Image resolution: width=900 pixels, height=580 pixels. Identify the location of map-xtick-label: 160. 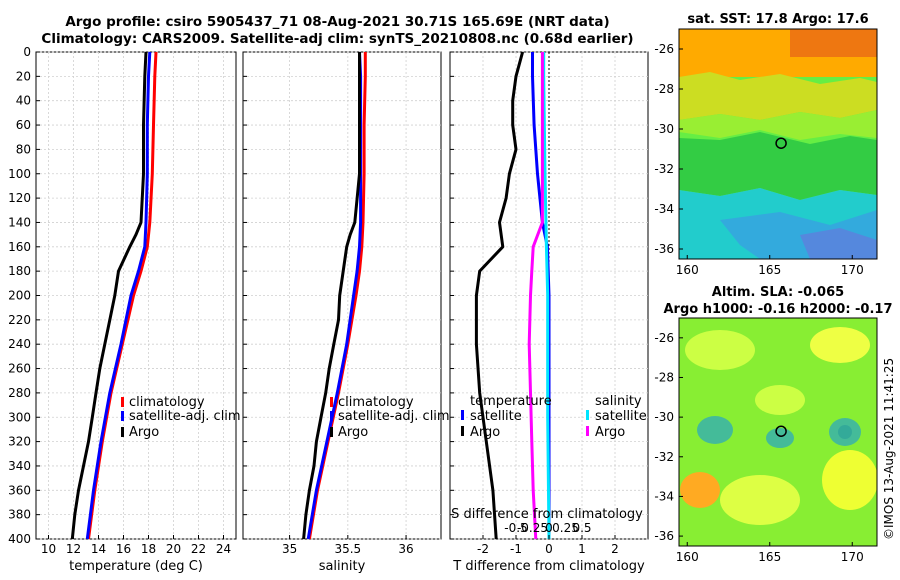
(687, 270).